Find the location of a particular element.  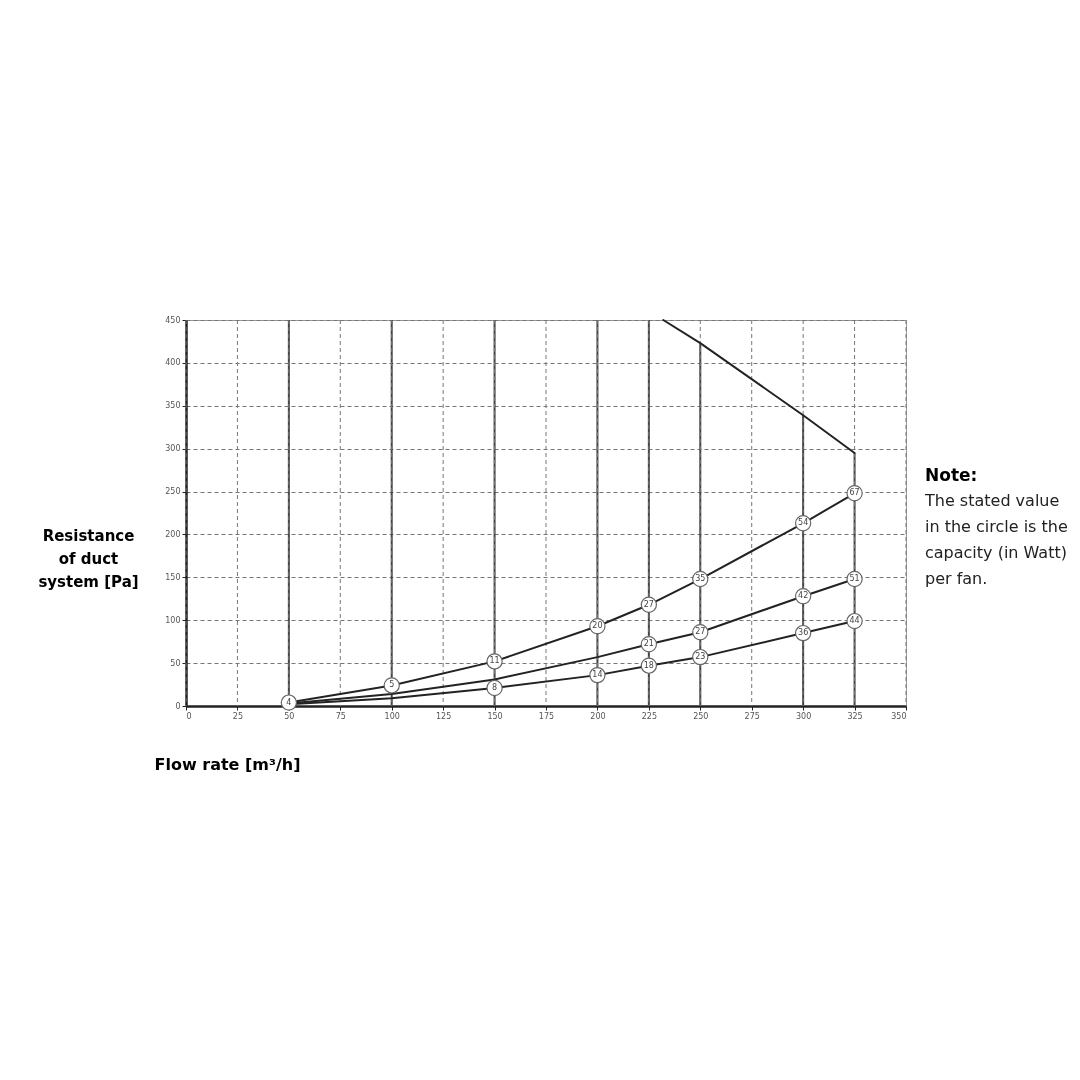

annotation: 8 is located at coordinates (495, 687).